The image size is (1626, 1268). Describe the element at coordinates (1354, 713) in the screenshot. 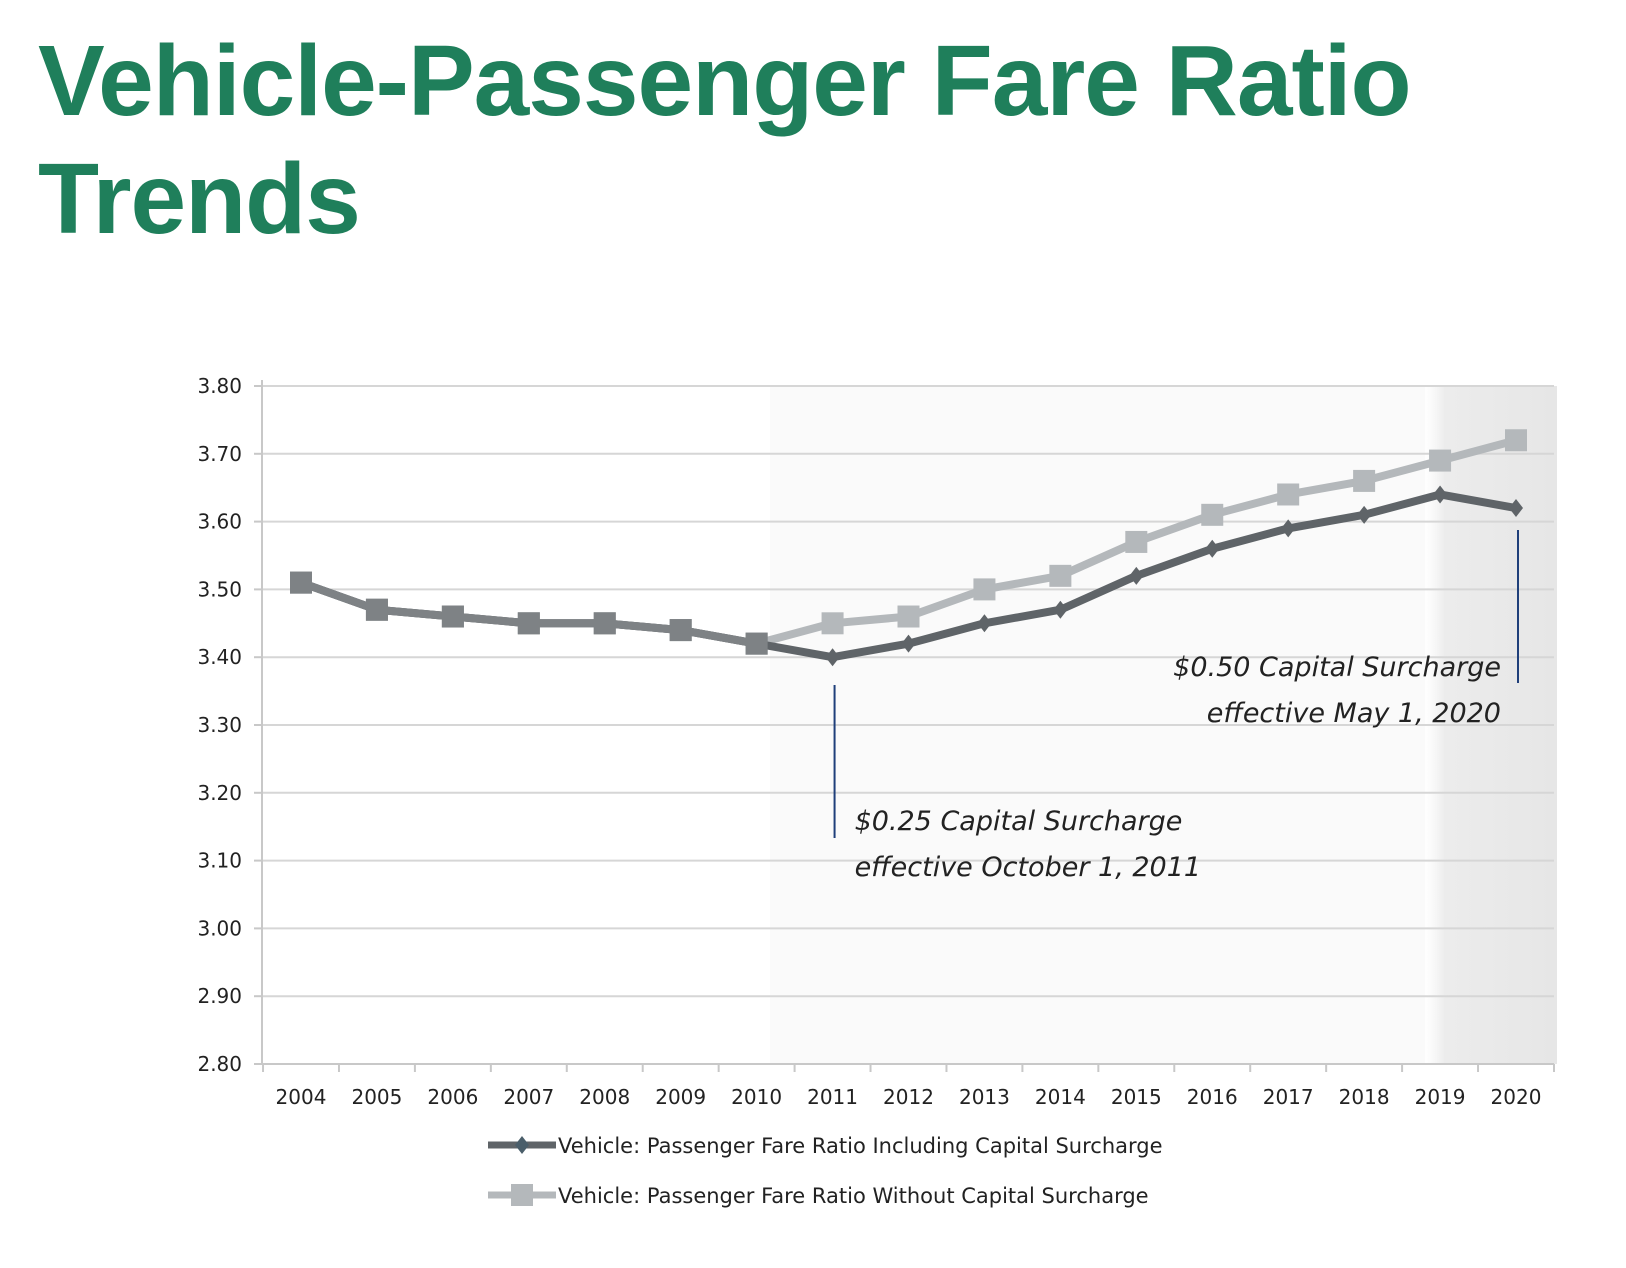

I see `annotation-text: effective May 1, 2020` at that location.